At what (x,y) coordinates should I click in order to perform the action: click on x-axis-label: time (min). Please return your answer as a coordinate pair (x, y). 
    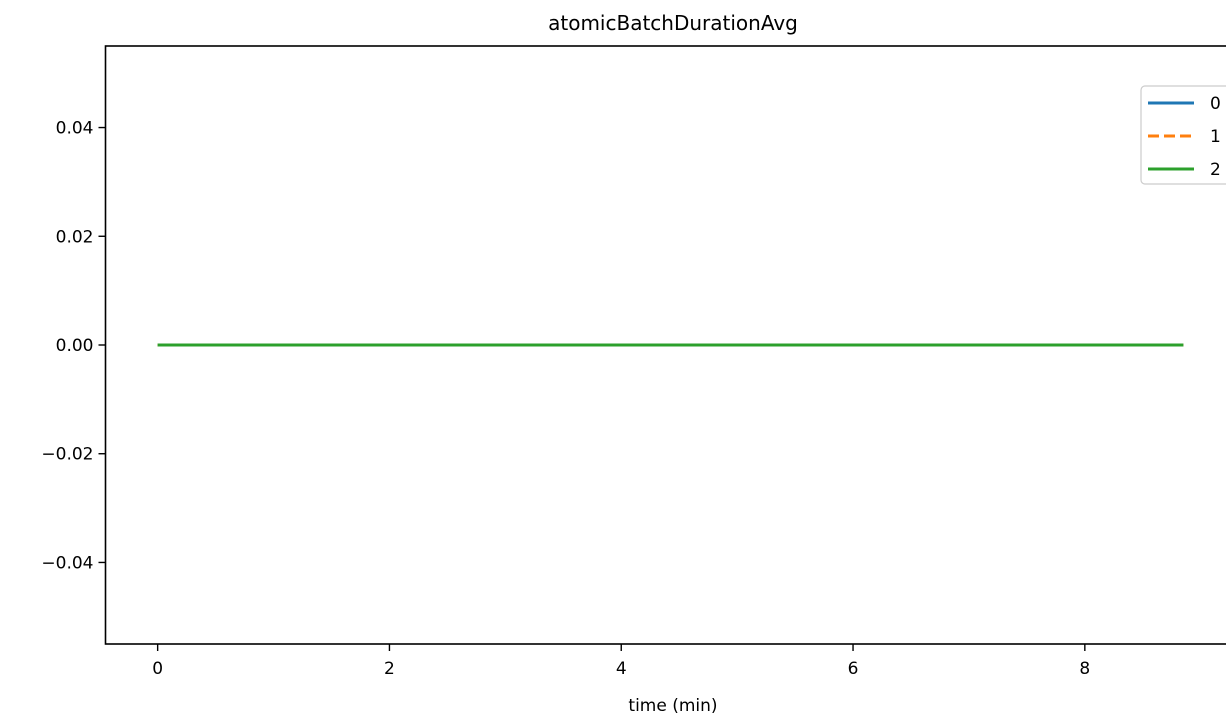
    Looking at the image, I should click on (672, 706).